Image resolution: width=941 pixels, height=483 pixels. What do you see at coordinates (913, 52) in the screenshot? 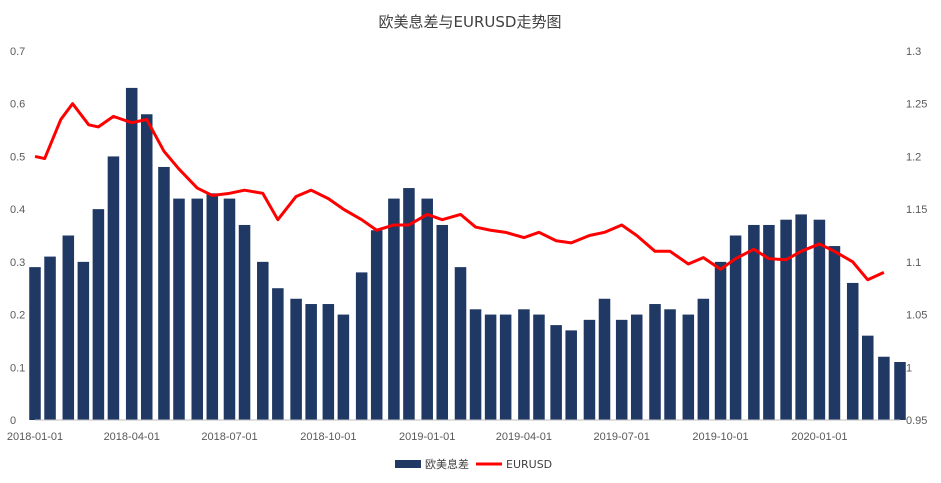
I see `right-tick-label: 1.3` at bounding box center [913, 52].